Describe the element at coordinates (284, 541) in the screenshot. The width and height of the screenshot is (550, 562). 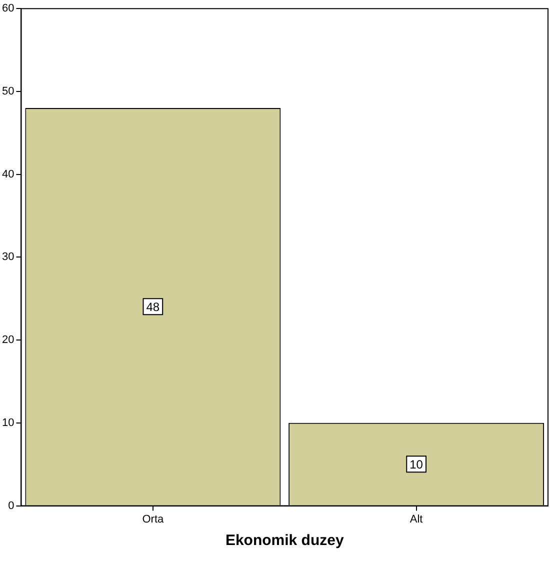
I see `x-axis-title: Ekonomik duzey` at that location.